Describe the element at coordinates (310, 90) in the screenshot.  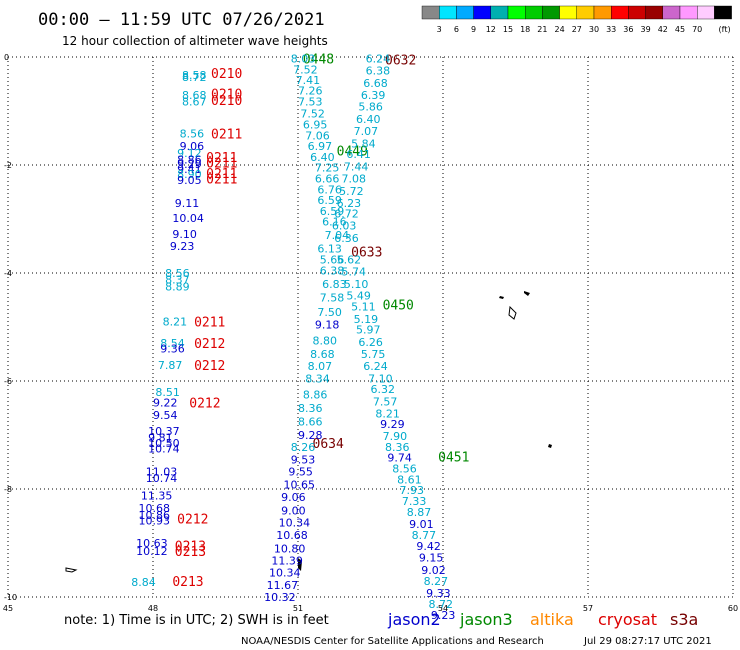
I see `wave-height-value: 7.26` at that location.